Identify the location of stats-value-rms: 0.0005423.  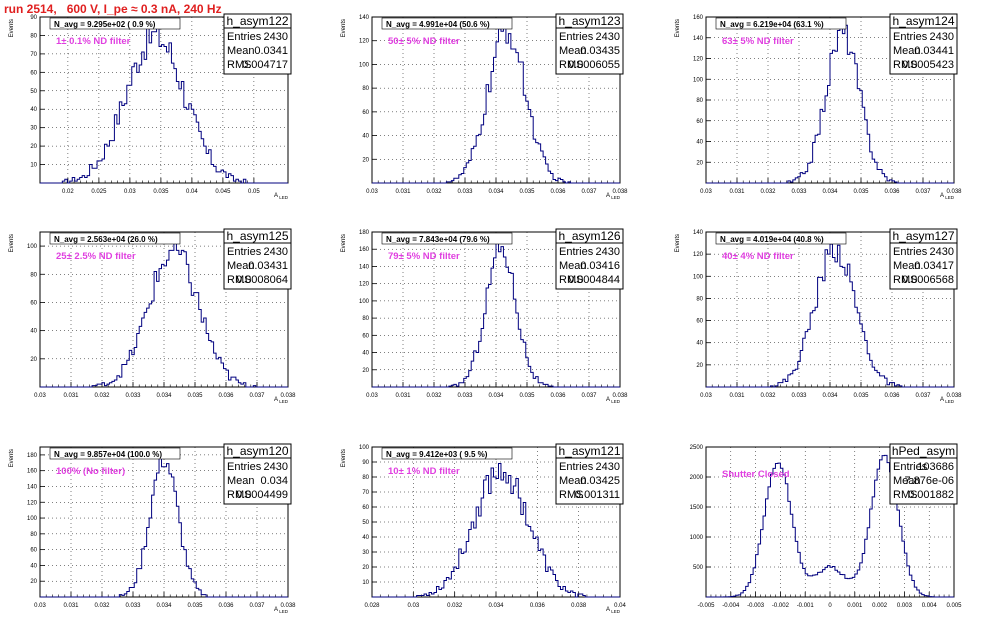
(928, 65).